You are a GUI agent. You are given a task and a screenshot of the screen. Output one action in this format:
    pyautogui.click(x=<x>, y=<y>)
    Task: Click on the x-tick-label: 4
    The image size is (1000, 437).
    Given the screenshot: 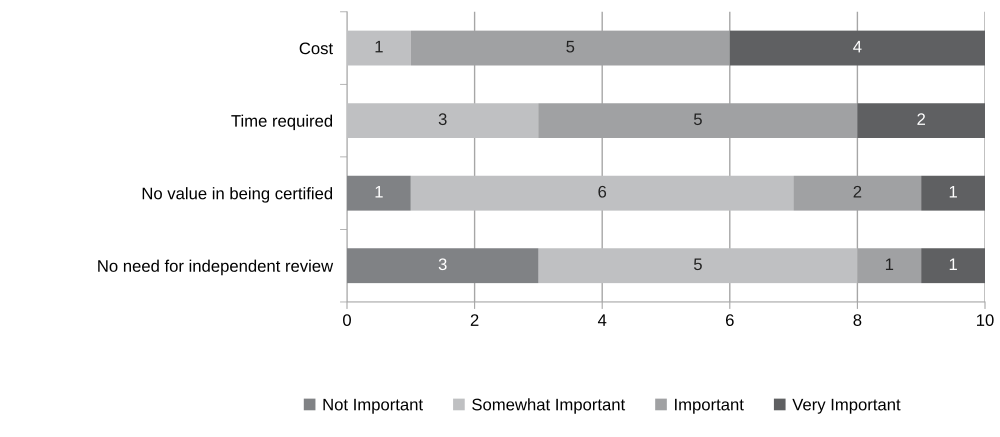 What is the action you would take?
    pyautogui.click(x=602, y=320)
    